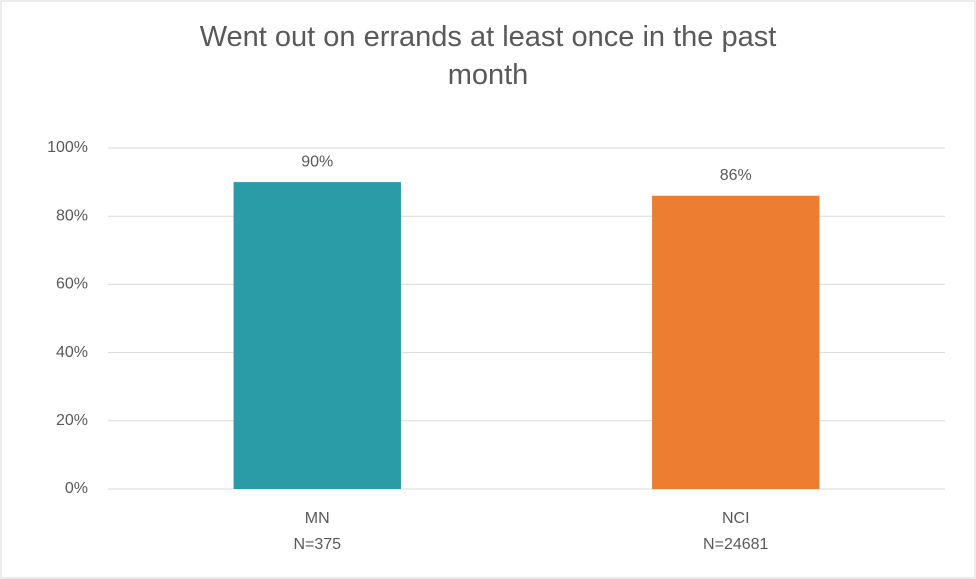 The width and height of the screenshot is (976, 579). Describe the element at coordinates (67, 147) in the screenshot. I see `y-tick-label: 100%` at that location.